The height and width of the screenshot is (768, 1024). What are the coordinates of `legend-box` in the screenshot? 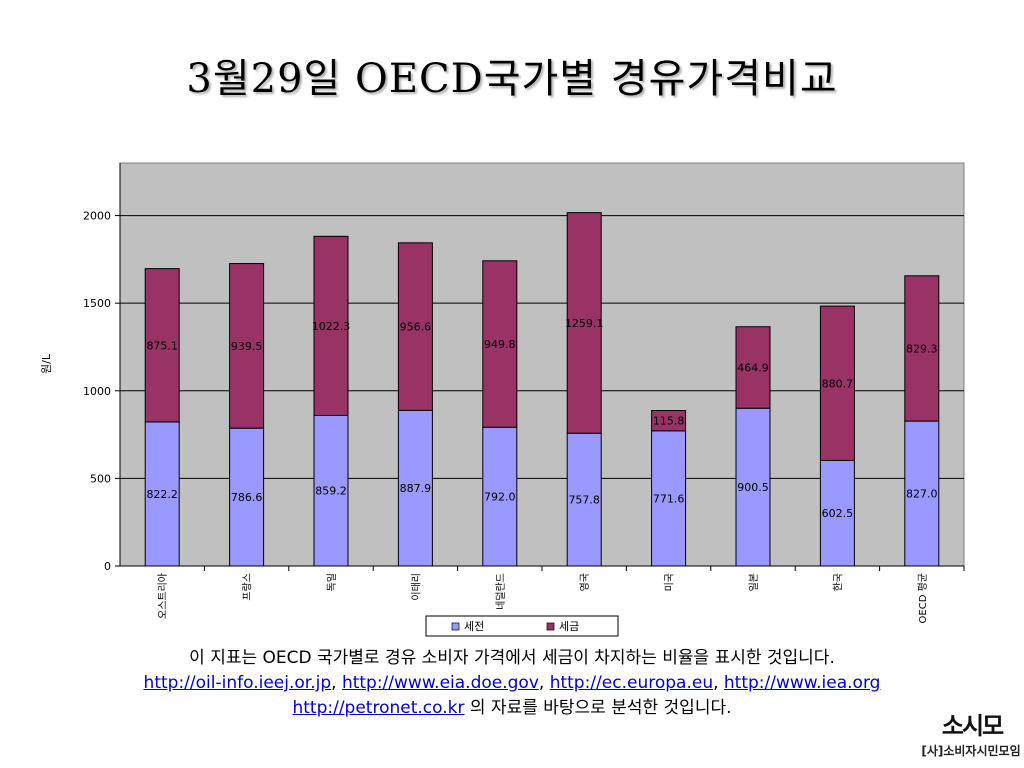 It's located at (522, 626).